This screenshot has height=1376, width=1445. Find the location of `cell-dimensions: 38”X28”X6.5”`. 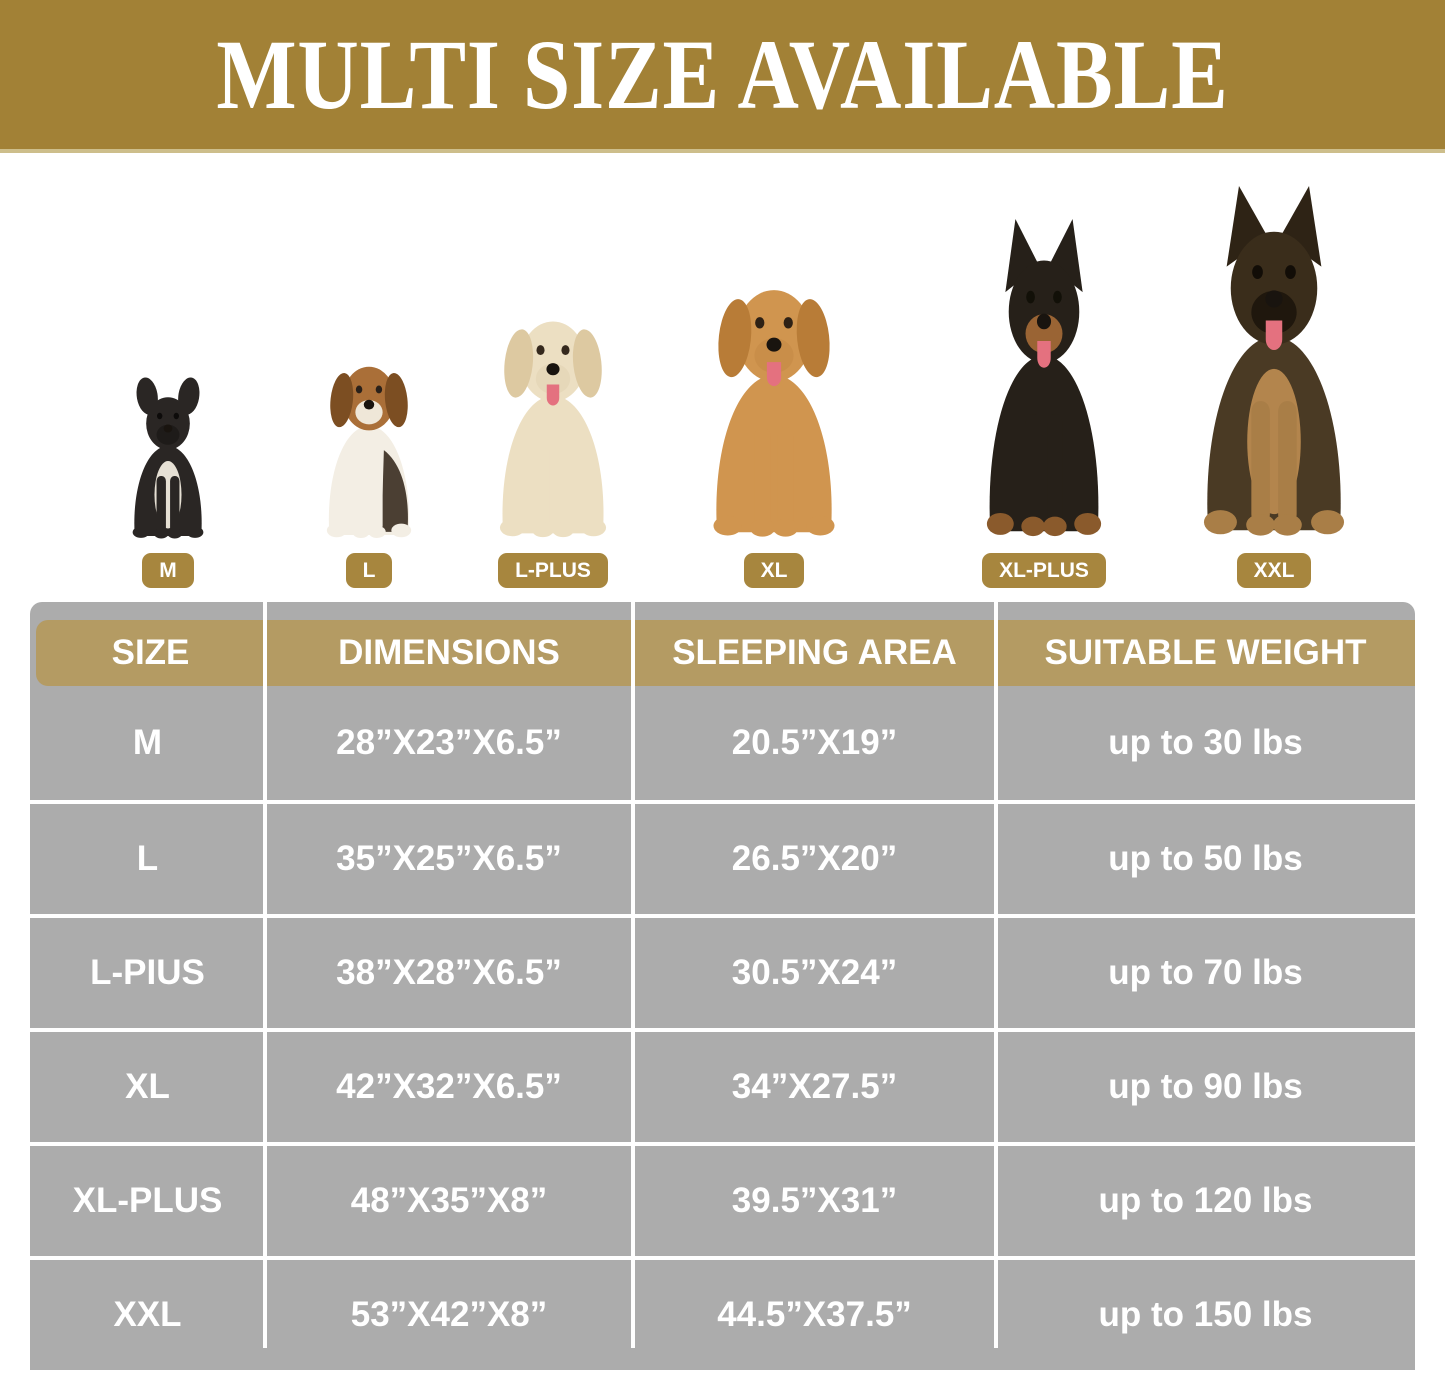

cell-dimensions: 38”X28”X6.5” is located at coordinates (449, 971).